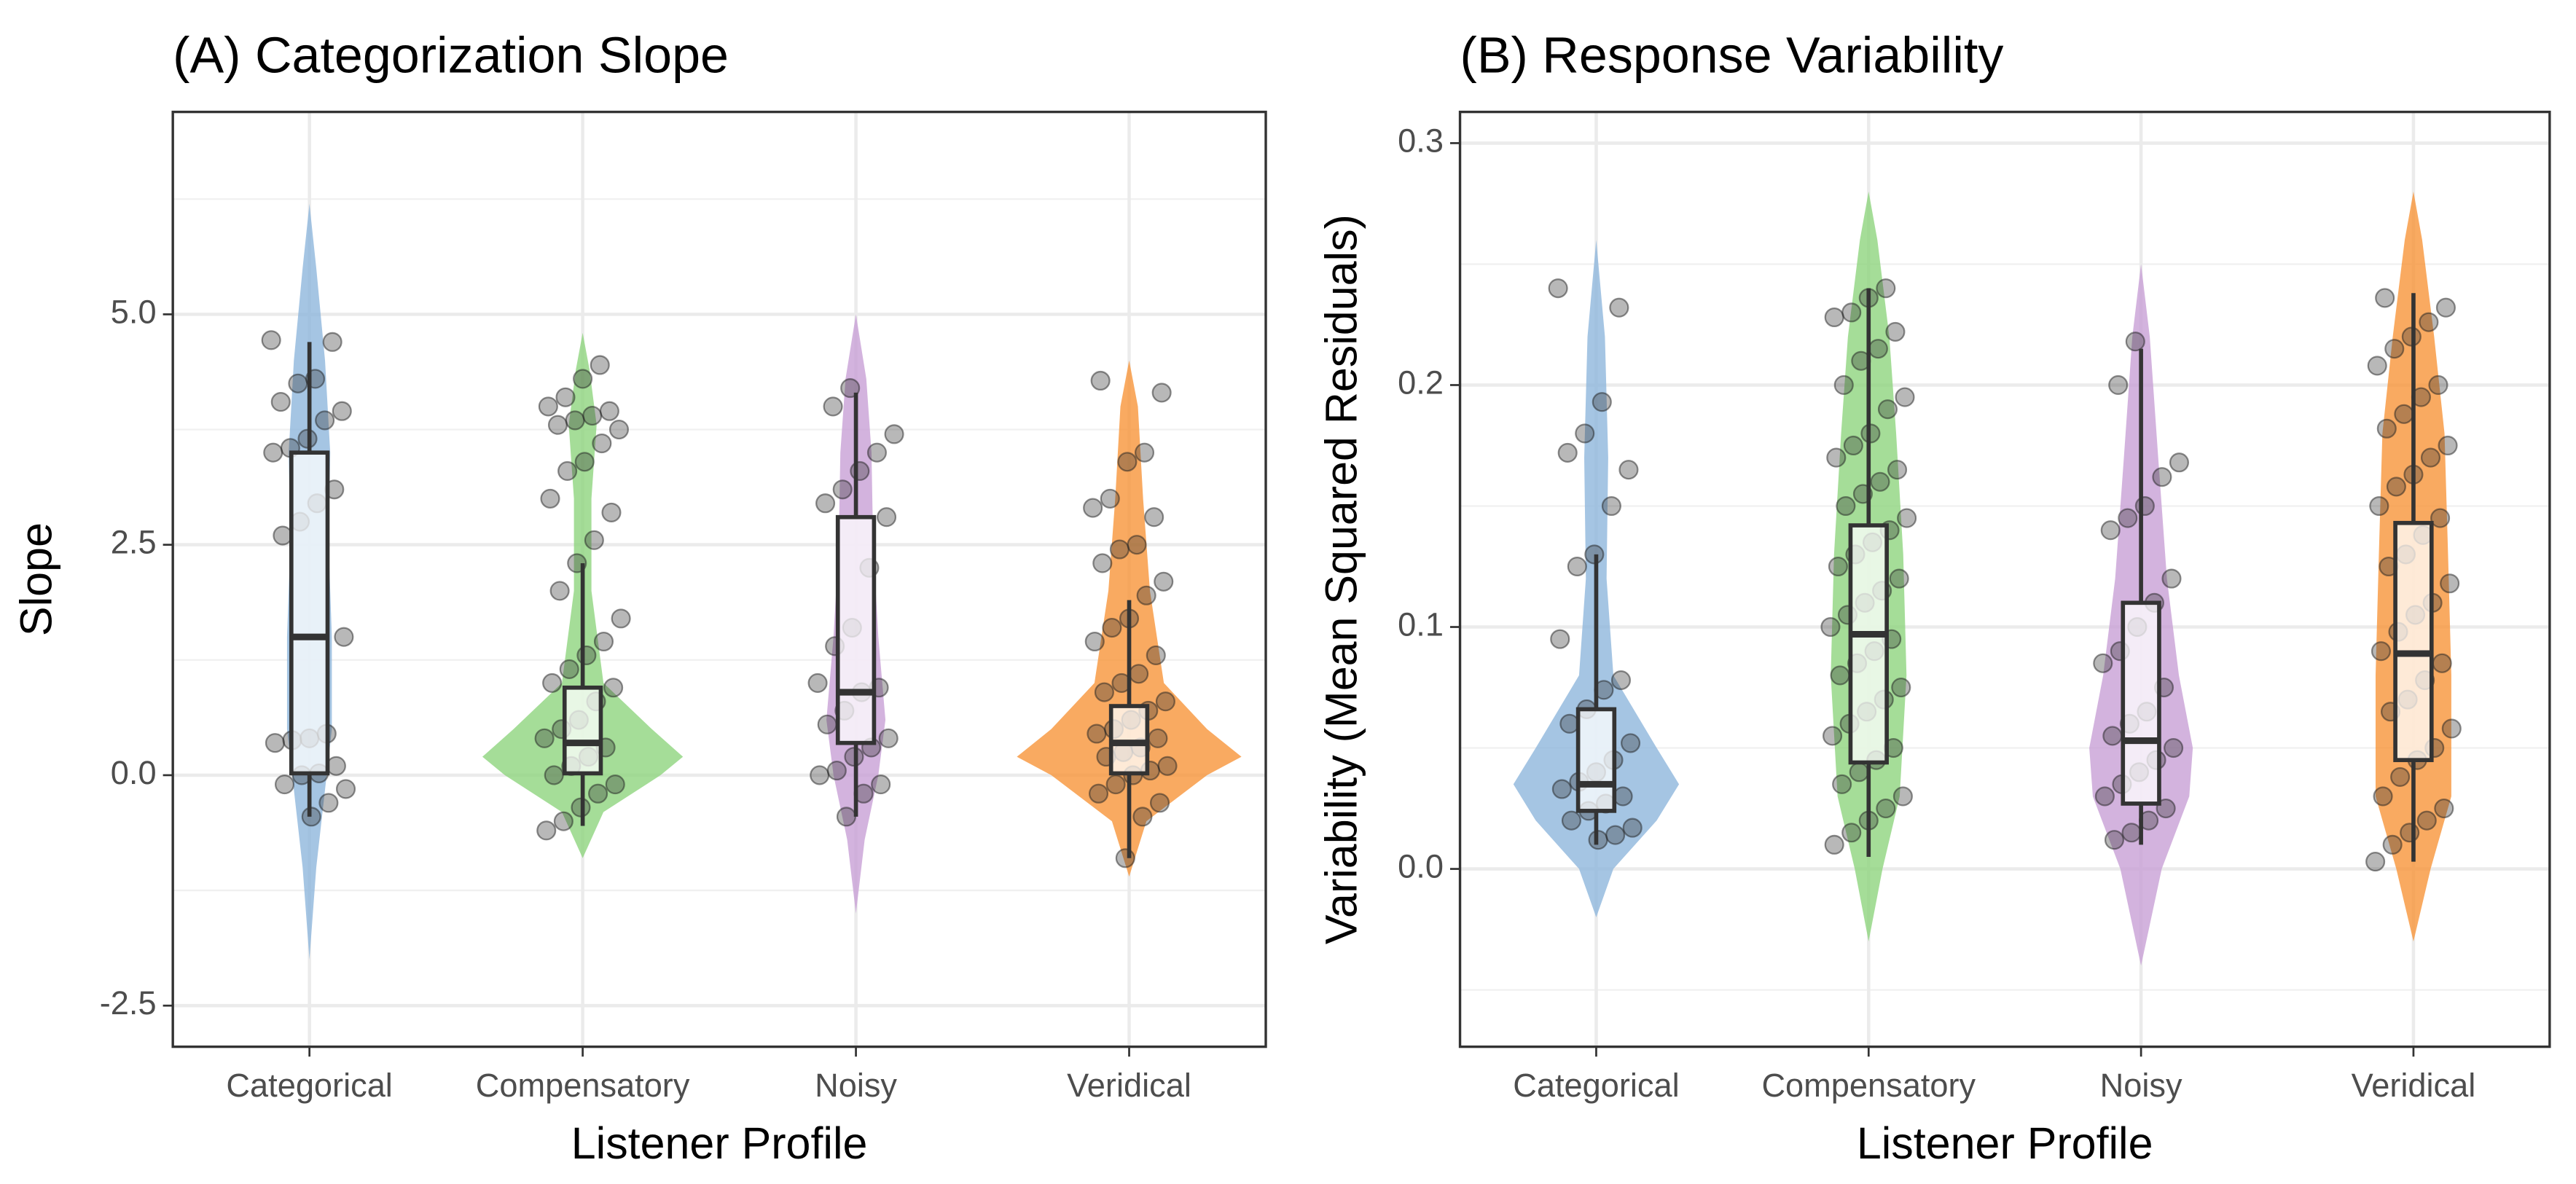 The height and width of the screenshot is (1184, 2576). Describe the element at coordinates (128, 1003) in the screenshot. I see `y-tick-label: -2.5` at that location.